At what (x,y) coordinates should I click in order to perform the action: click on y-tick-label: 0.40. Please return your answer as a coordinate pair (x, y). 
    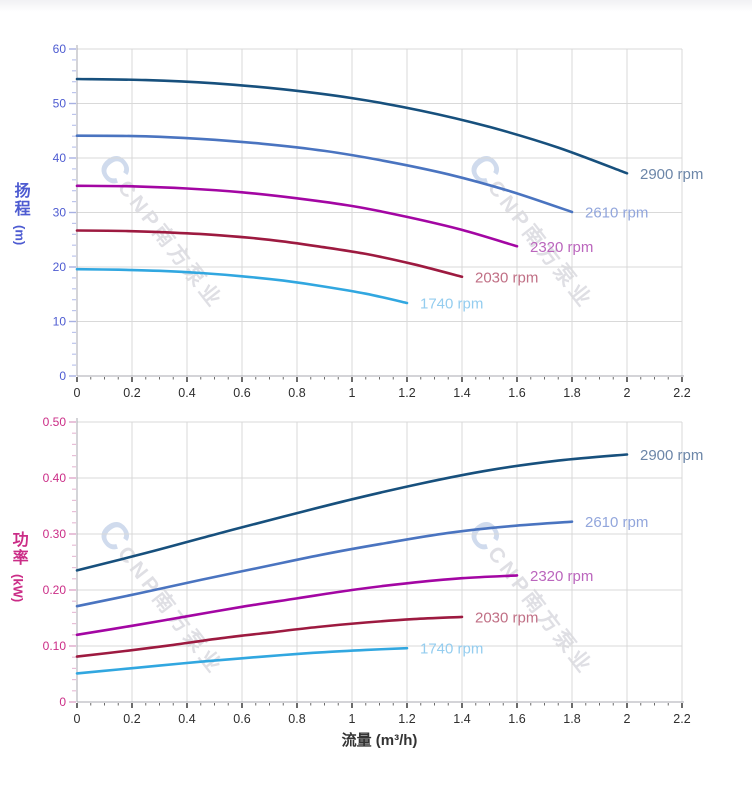
    Looking at the image, I should click on (55, 478).